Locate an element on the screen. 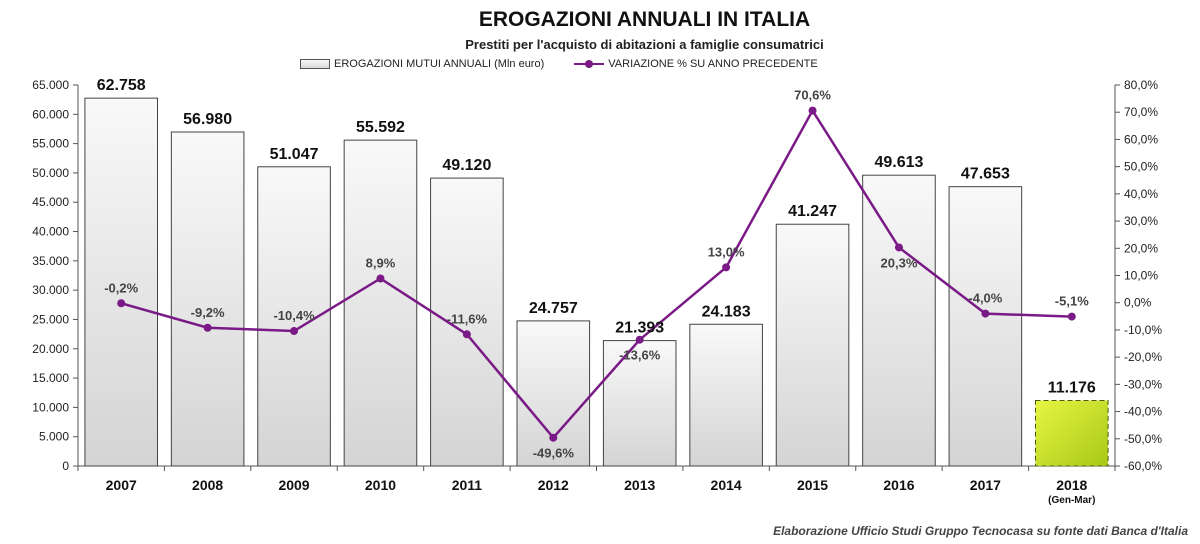 Image resolution: width=1200 pixels, height=544 pixels. percent-label: -11,6% is located at coordinates (467, 318).